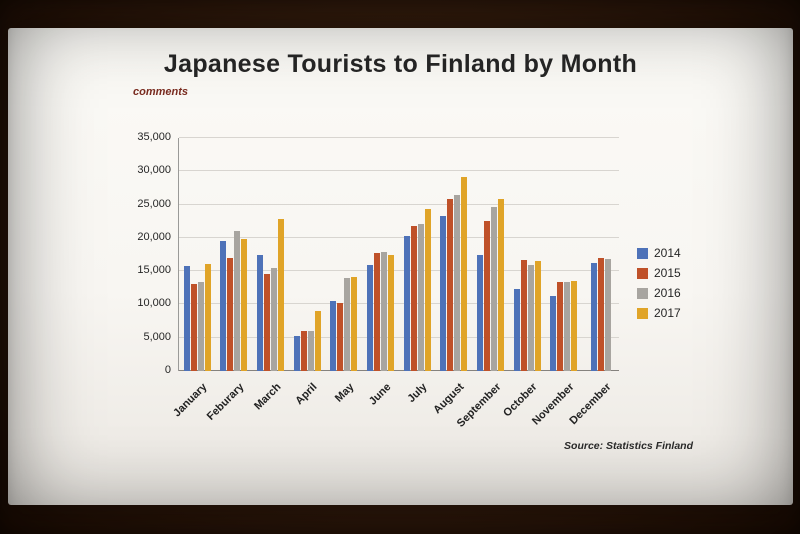  What do you see at coordinates (154, 203) in the screenshot?
I see `y-tick-label: 25,000` at bounding box center [154, 203].